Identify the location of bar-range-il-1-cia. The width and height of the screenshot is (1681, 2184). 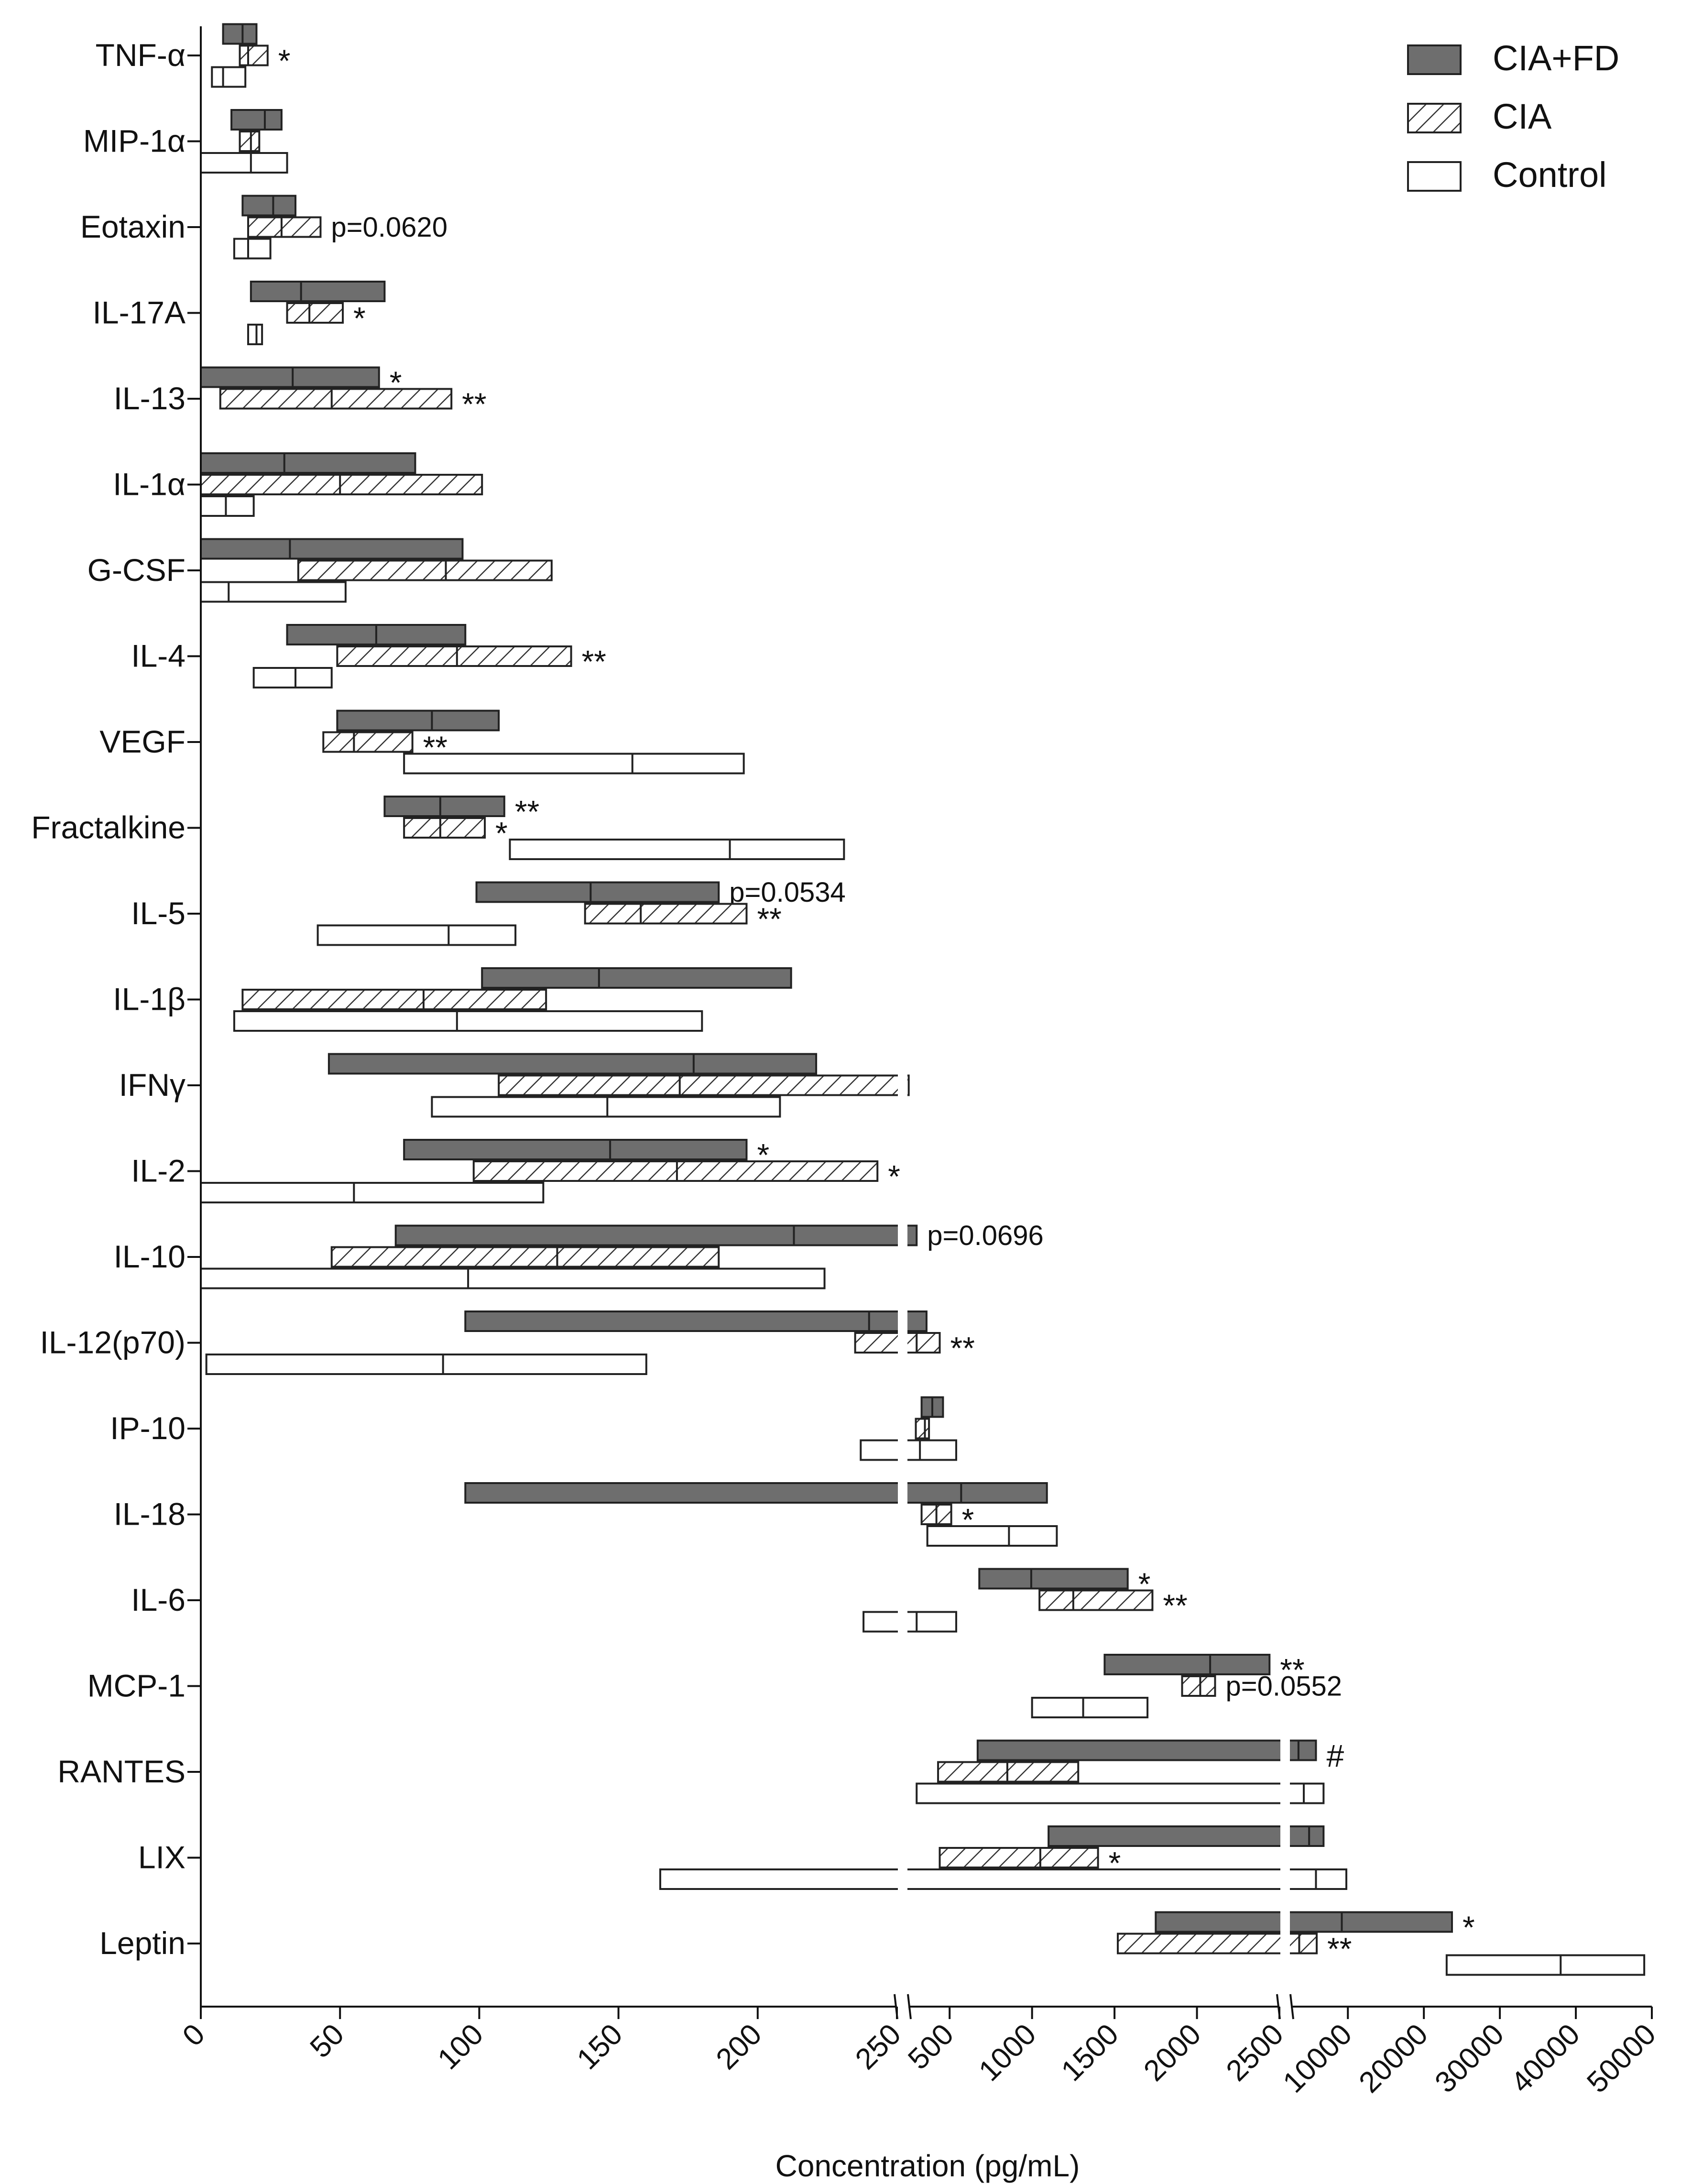
(341, 485).